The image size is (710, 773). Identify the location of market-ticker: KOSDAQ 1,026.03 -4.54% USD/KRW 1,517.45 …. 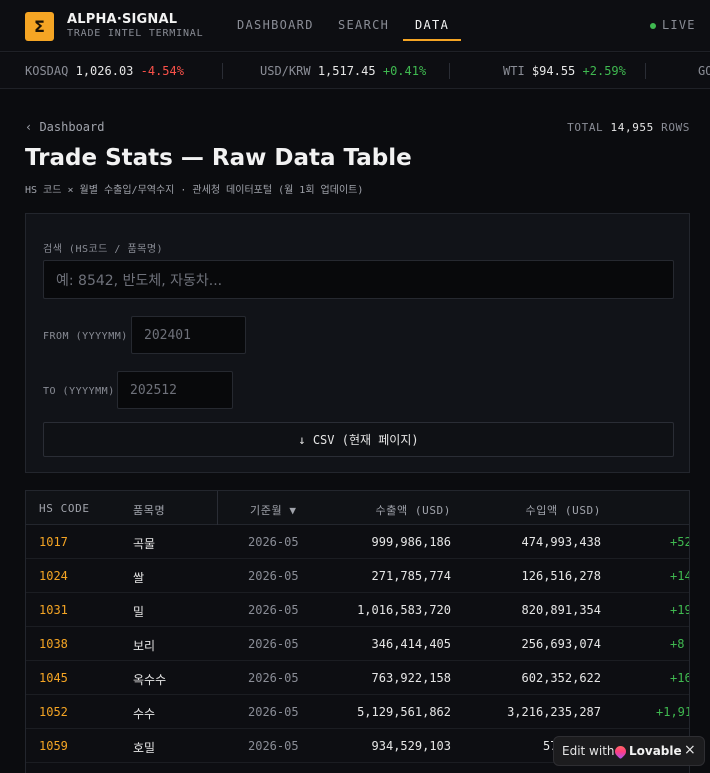
(355, 71).